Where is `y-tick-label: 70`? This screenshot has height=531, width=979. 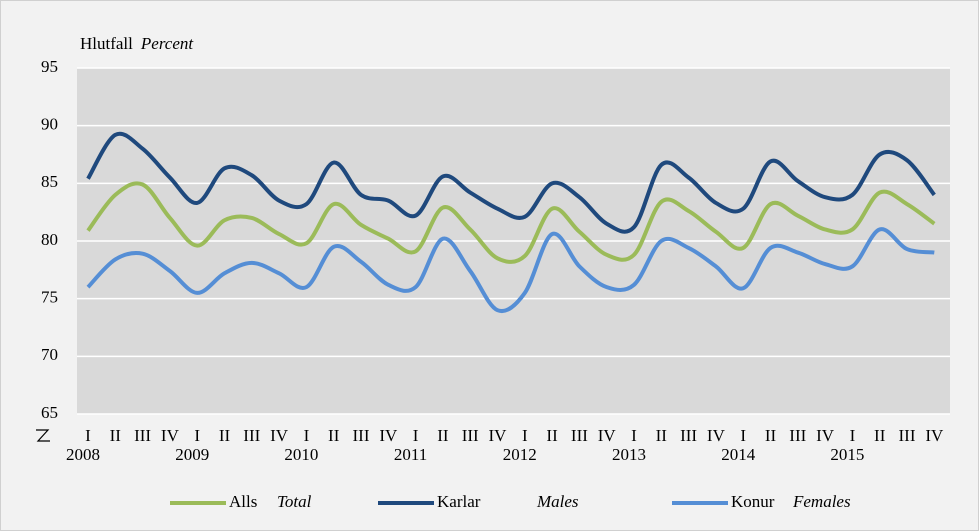
y-tick-label: 70 is located at coordinates (49, 354).